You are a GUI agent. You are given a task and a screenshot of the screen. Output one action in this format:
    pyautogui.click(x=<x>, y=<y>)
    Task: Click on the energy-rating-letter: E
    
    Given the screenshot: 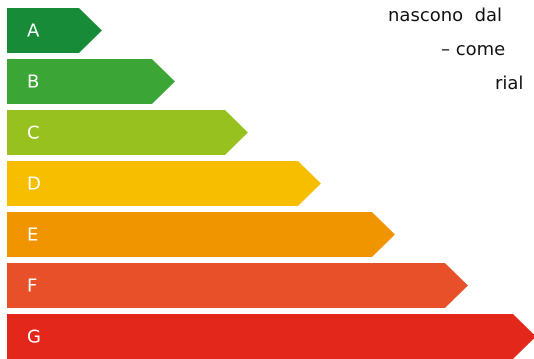 What is the action you would take?
    pyautogui.click(x=33, y=234)
    